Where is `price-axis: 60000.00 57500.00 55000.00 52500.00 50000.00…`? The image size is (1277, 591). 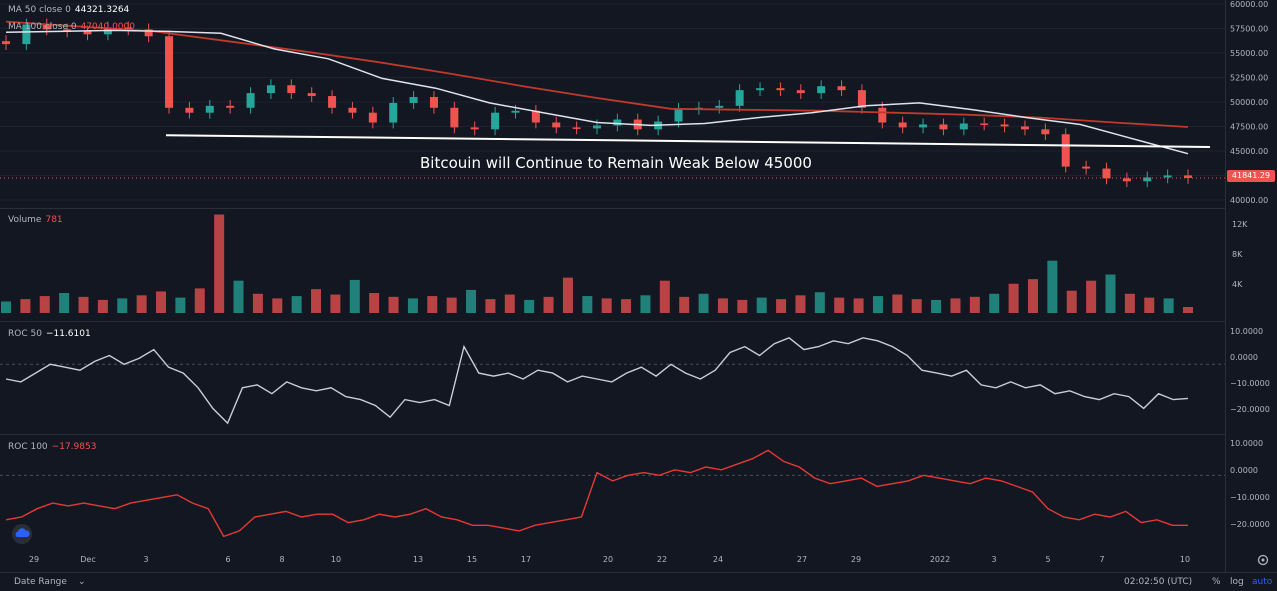 price-axis: 60000.00 57500.00 55000.00 52500.00 50000.00… is located at coordinates (1251, 286).